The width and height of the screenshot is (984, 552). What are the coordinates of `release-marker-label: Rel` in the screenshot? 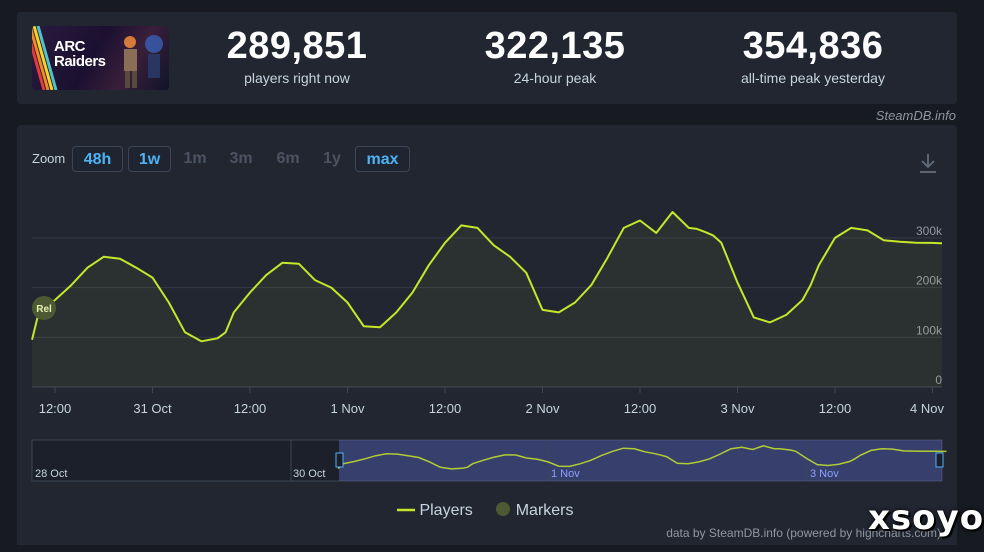 It's located at (44, 309).